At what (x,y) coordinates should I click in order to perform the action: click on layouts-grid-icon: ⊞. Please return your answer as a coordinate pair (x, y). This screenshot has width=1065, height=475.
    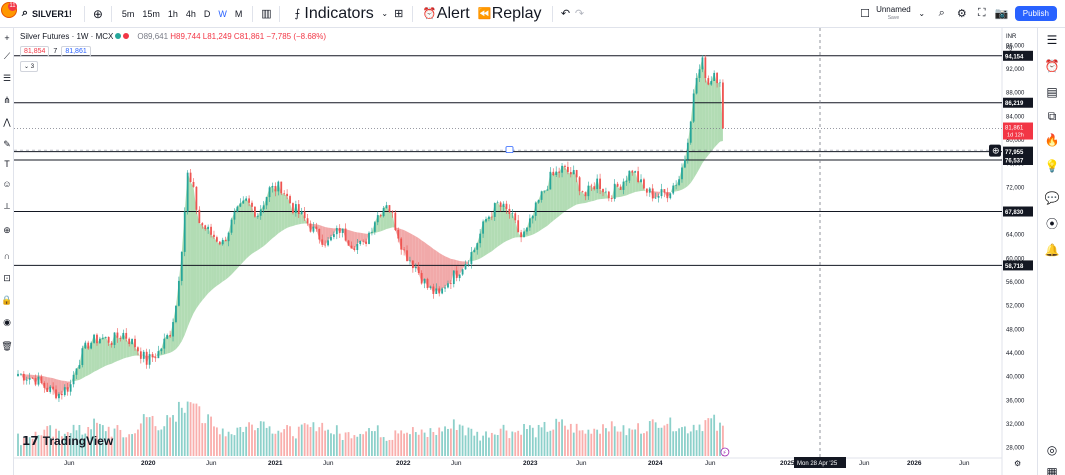
    Looking at the image, I should click on (399, 14).